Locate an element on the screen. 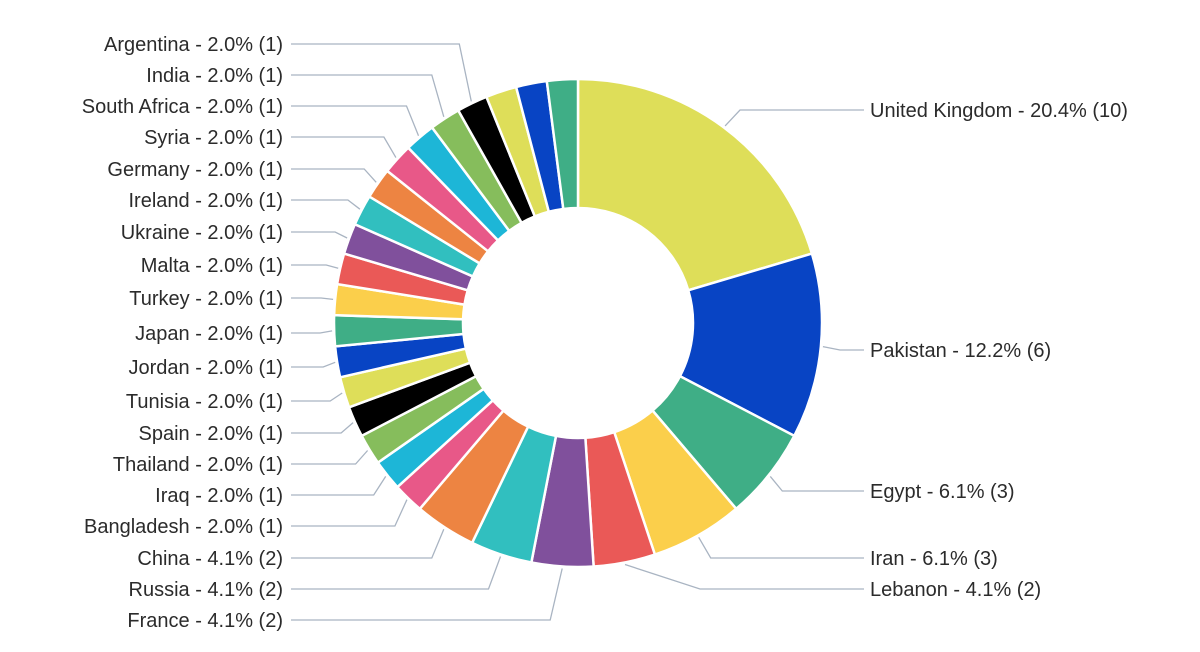  leader-line-tunisia is located at coordinates (317, 397).